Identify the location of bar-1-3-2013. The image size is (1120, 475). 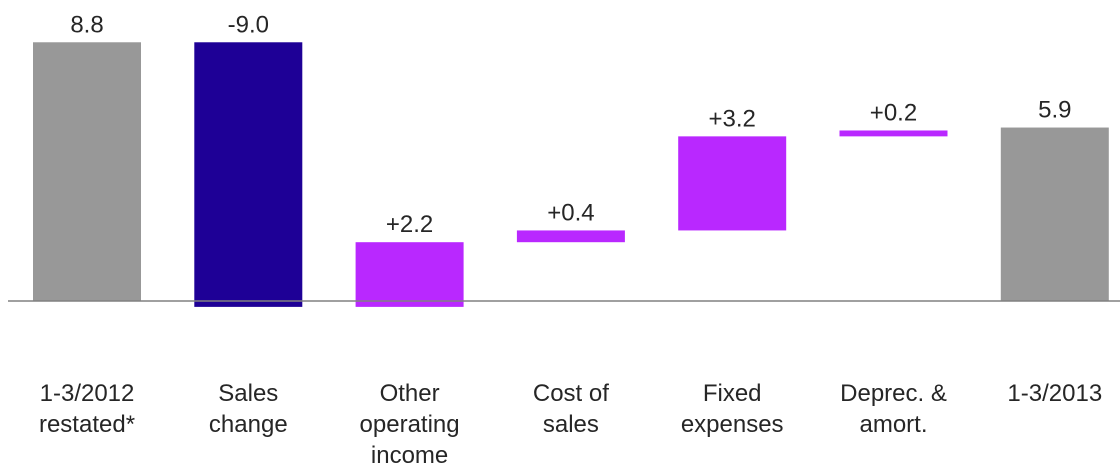
(1054, 214).